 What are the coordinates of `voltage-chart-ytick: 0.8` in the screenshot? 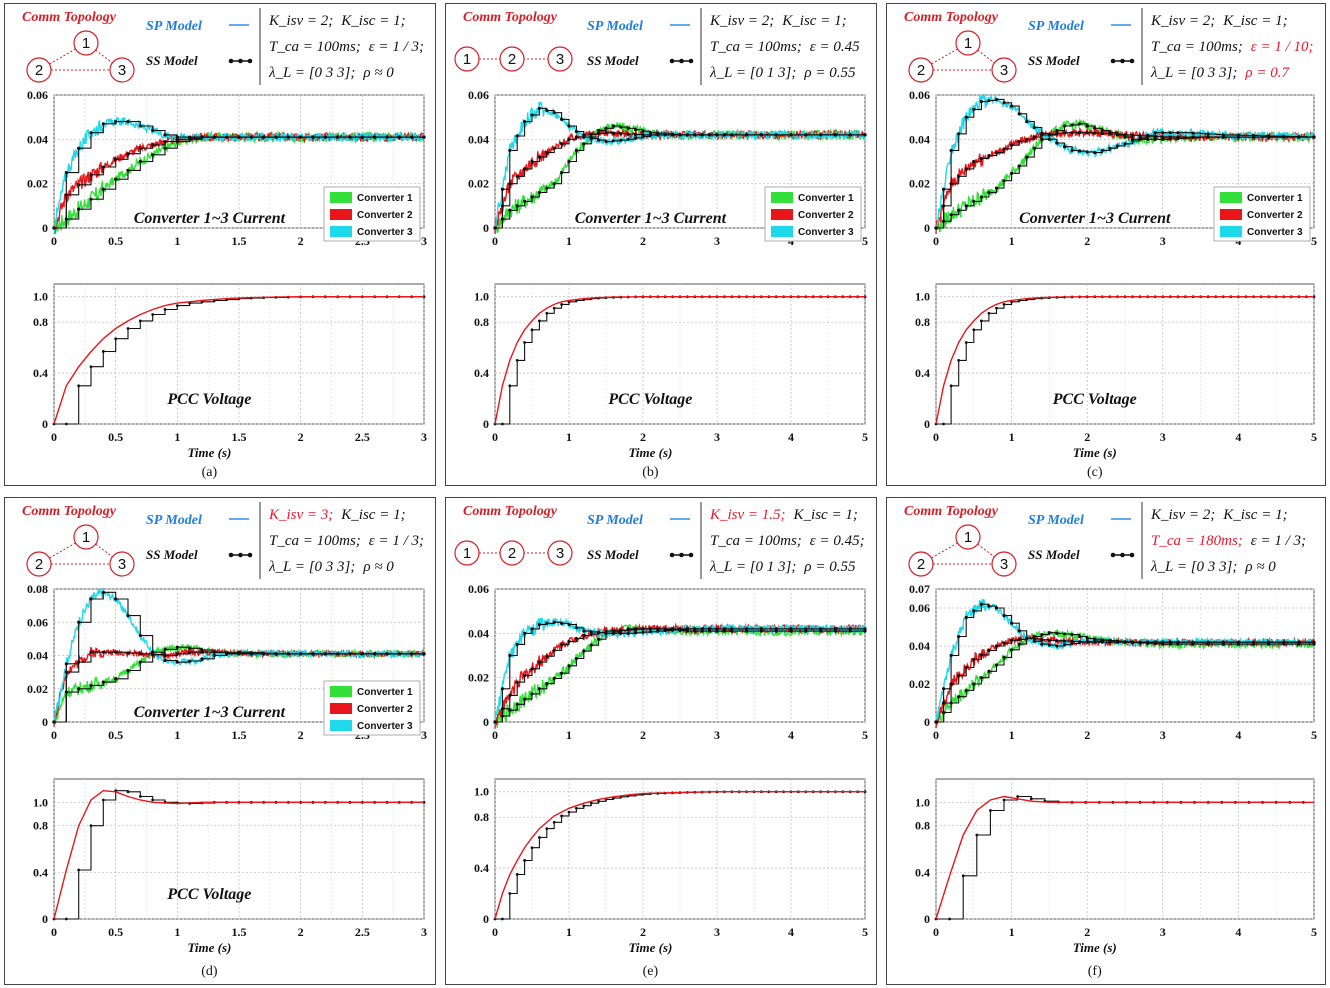 It's located at (922, 322).